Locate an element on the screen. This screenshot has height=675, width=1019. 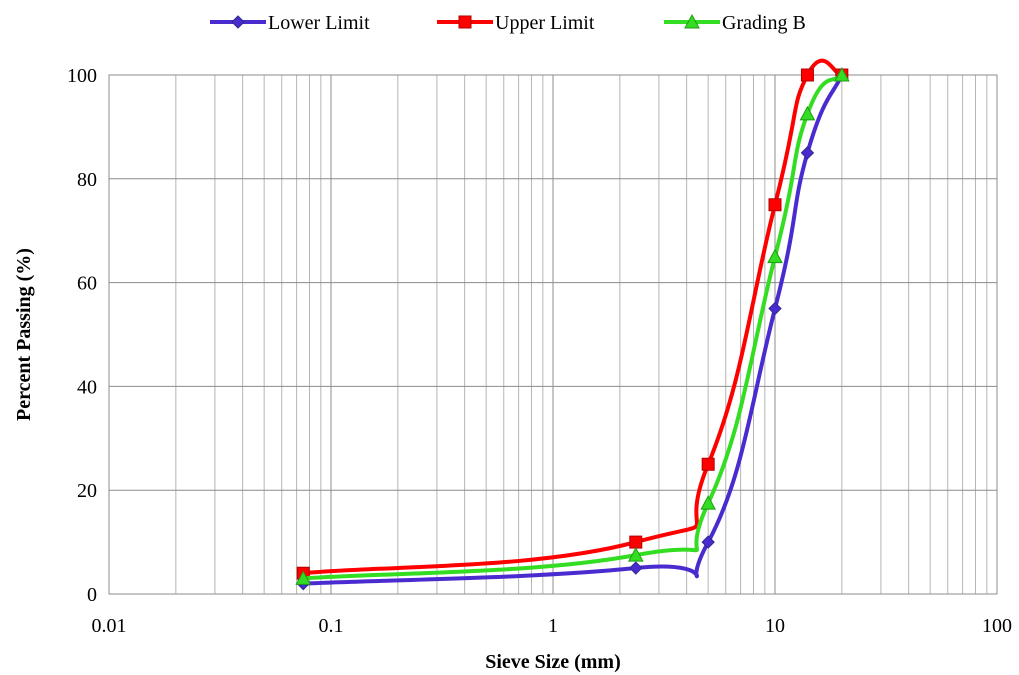
y-tick-label: 80 is located at coordinates (87, 180).